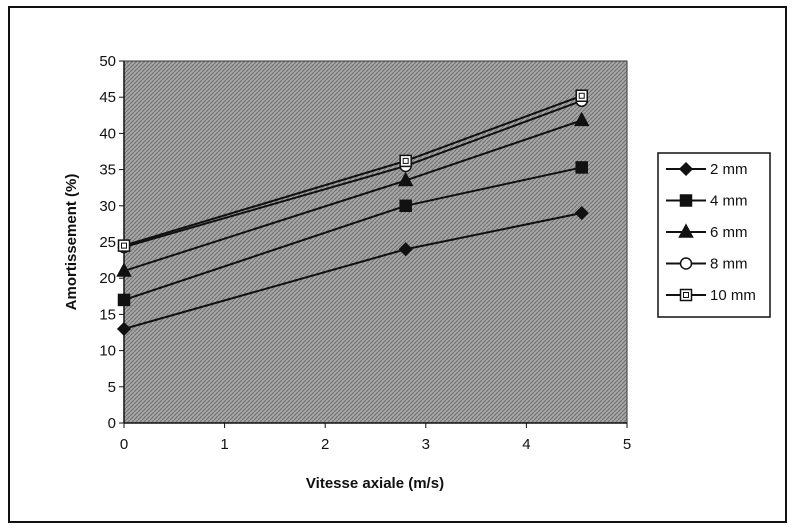 This screenshot has width=797, height=531. Describe the element at coordinates (733, 295) in the screenshot. I see `legend-label: 10 mm` at that location.